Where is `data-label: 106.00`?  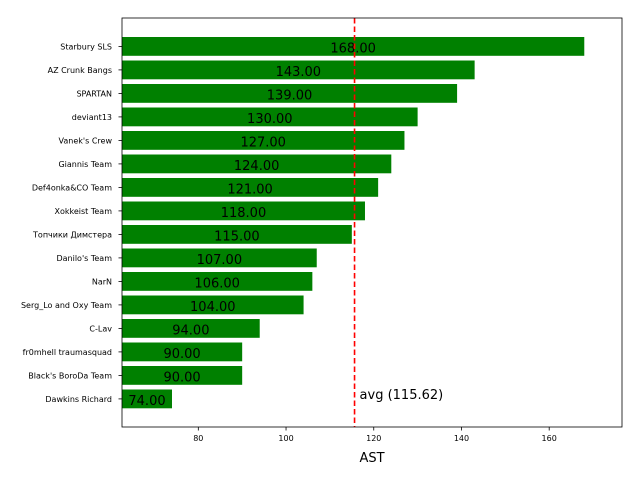 data-label: 106.00 is located at coordinates (217, 283).